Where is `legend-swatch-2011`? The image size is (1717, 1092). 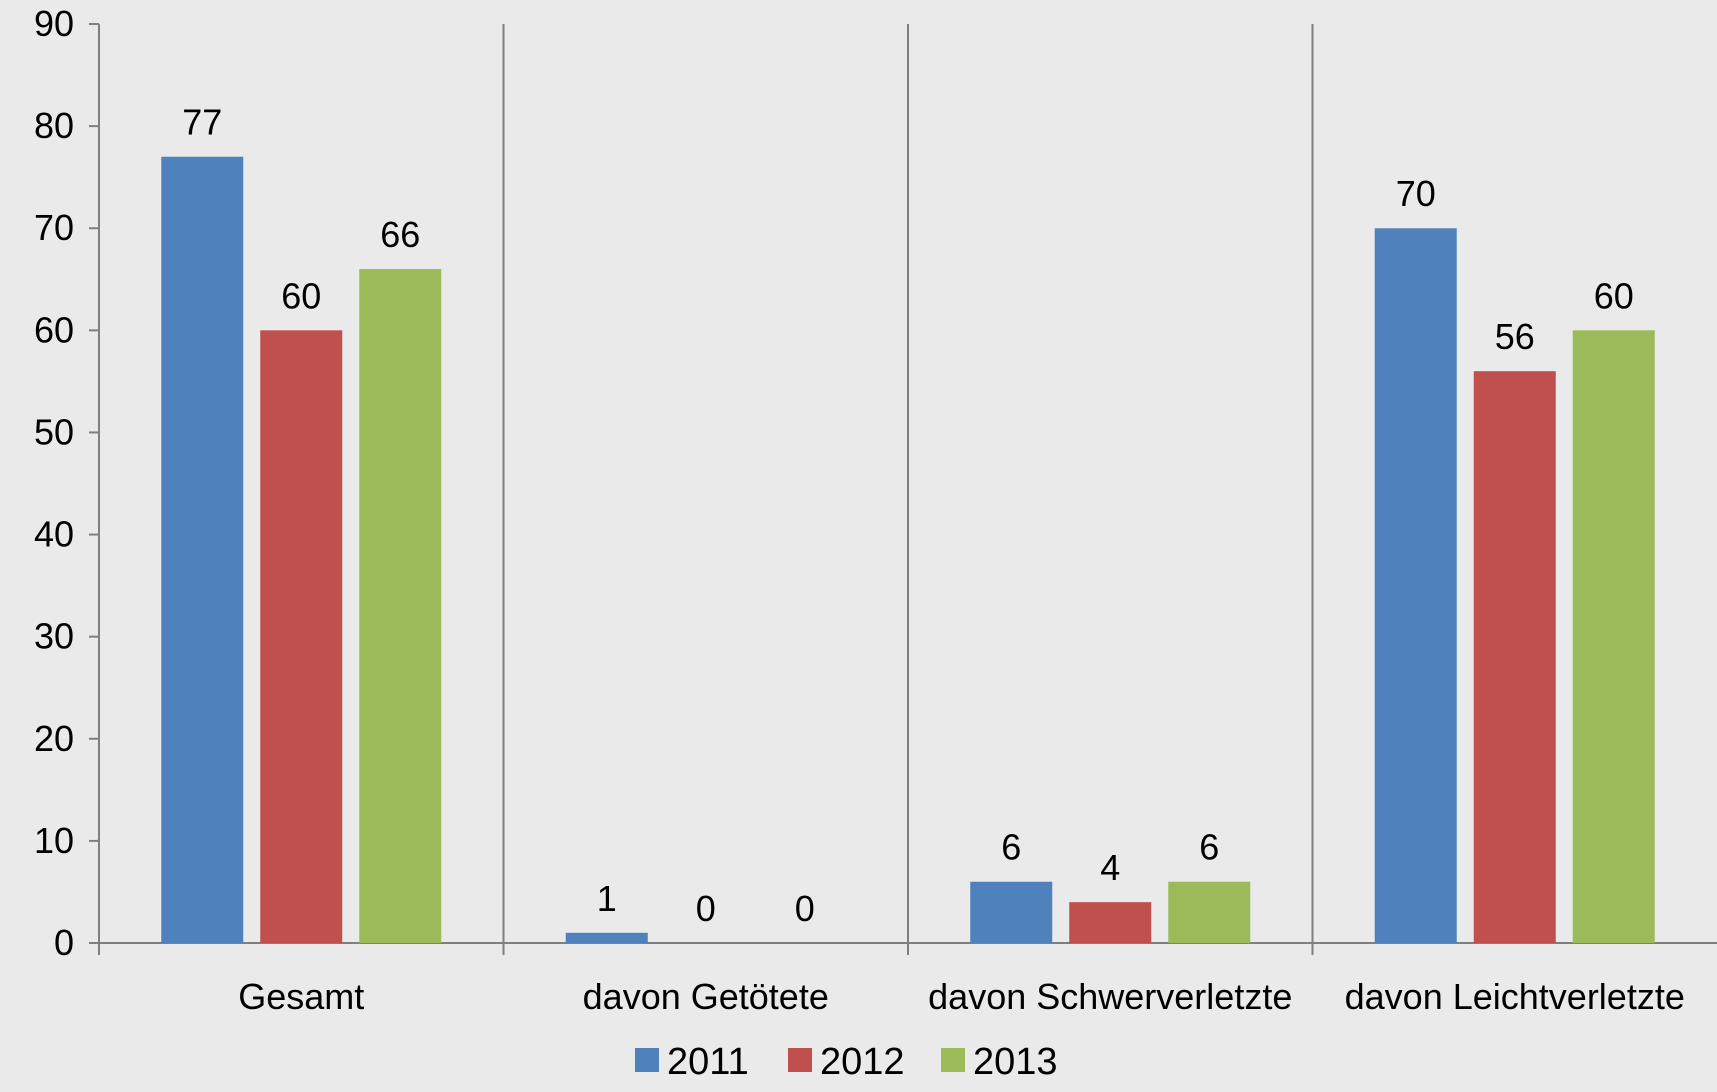
legend-swatch-2011 is located at coordinates (647, 1060).